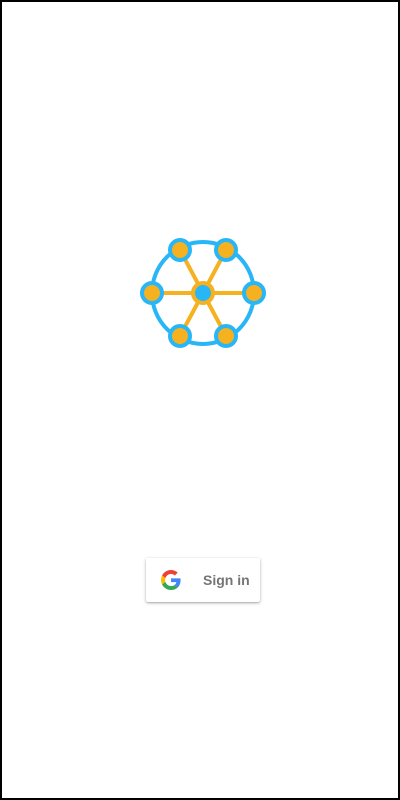 The height and width of the screenshot is (800, 400). I want to click on network-hub-icon, so click(203, 293).